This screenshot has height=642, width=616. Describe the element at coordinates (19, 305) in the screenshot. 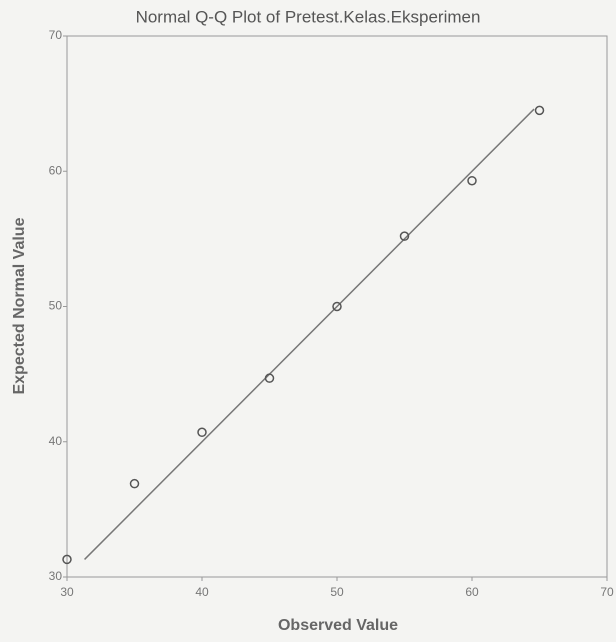

I see `y-axis-label: Expected Normal Value` at that location.